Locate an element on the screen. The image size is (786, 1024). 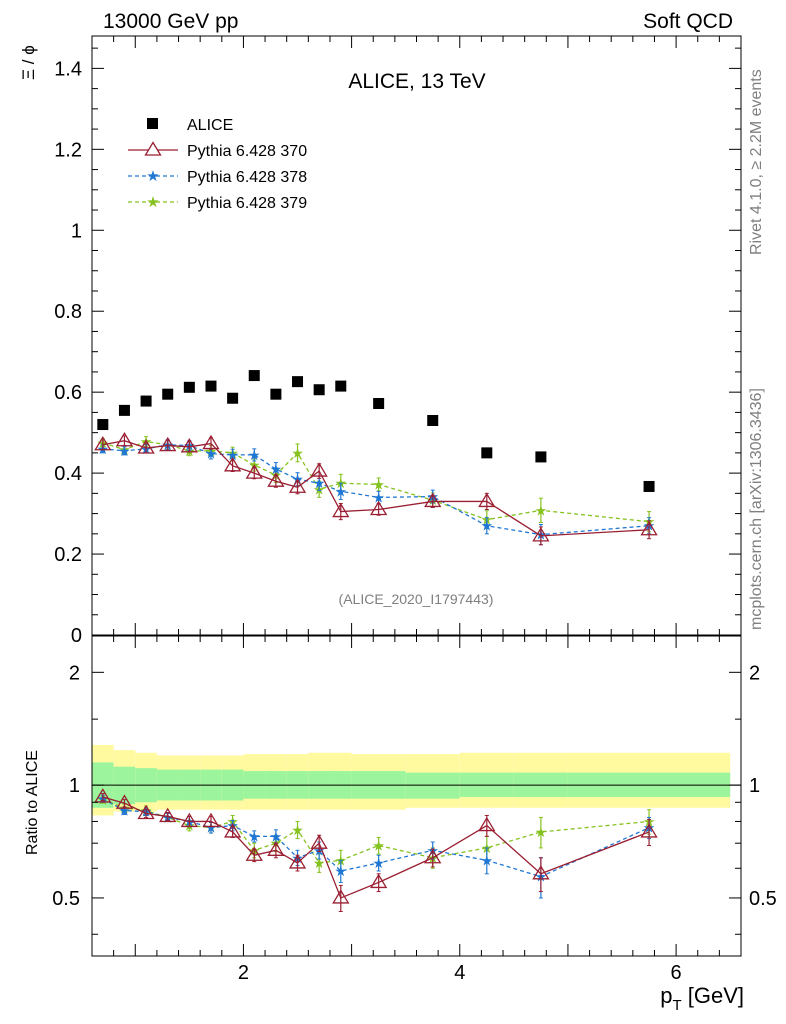
bottom-y-tick-label-right: 2 is located at coordinates (754, 673).